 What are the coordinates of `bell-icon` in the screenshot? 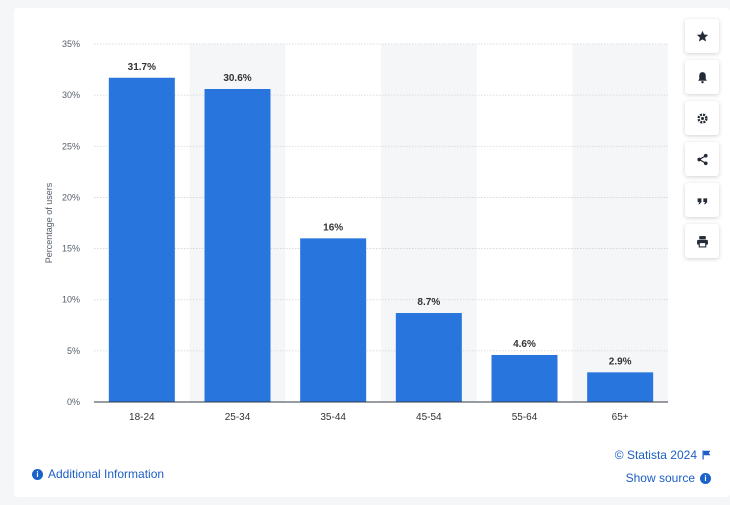 It's located at (702, 77).